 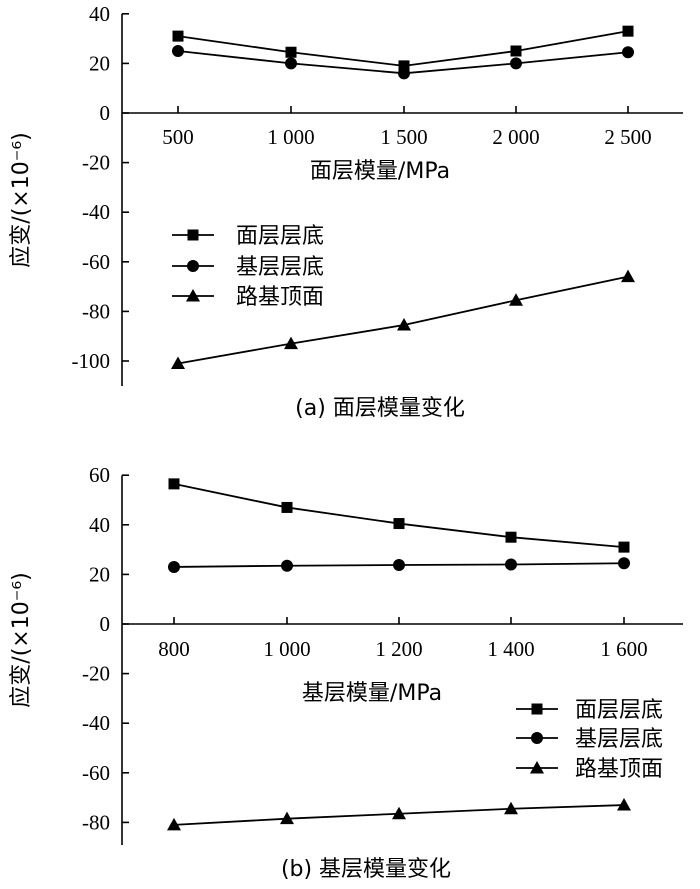 I want to click on y-tick-label: -100, so click(x=91, y=361).